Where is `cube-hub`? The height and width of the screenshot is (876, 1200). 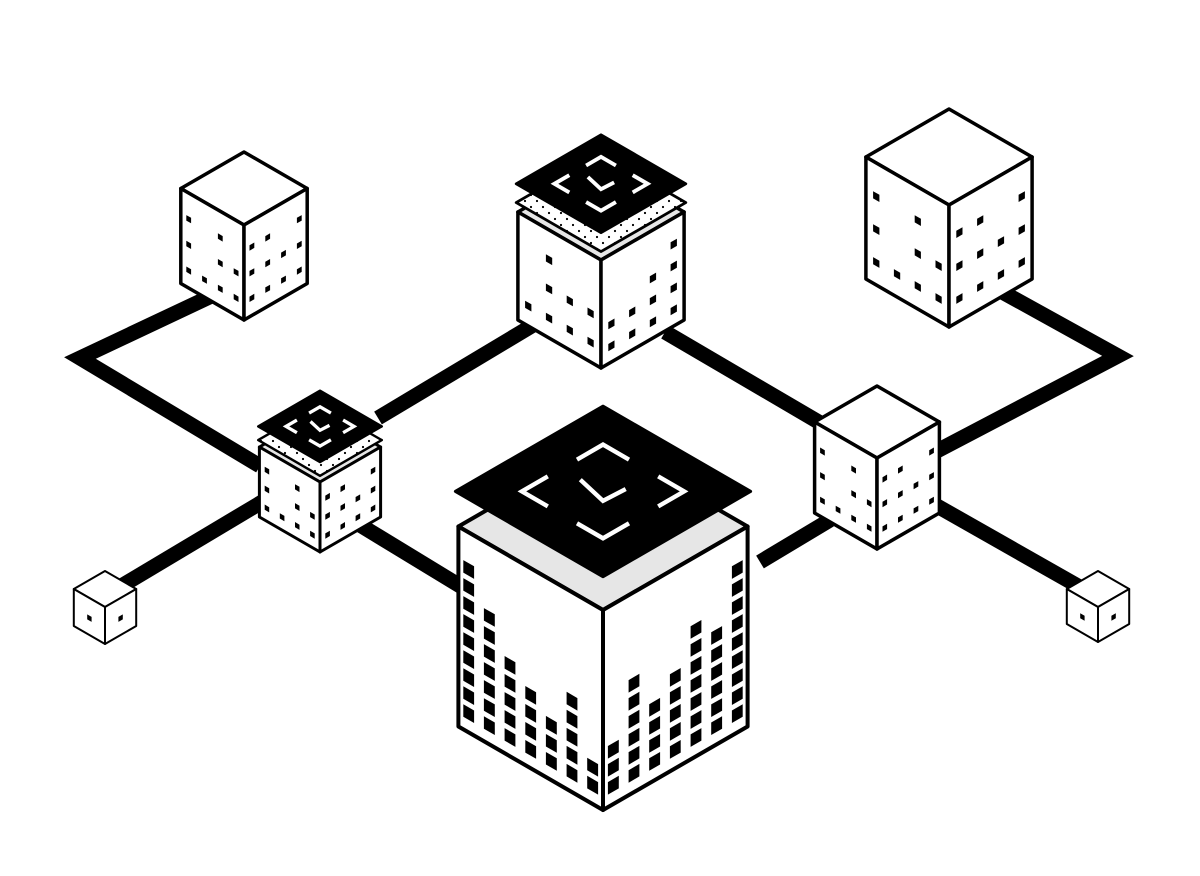
cube-hub is located at coordinates (603, 608).